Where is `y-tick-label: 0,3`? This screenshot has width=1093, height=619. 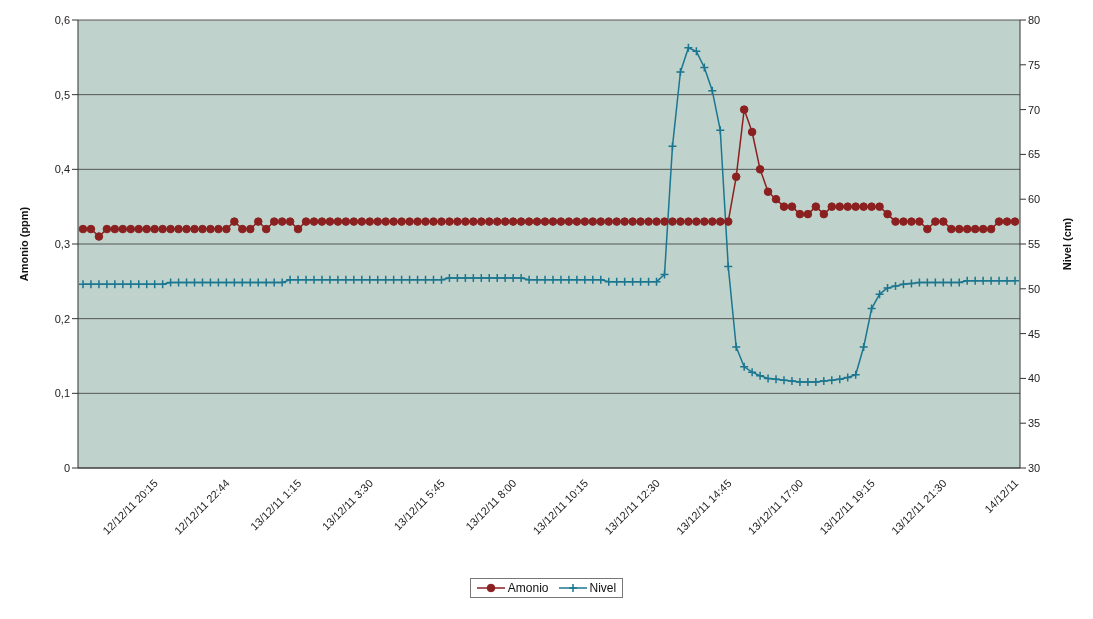
y-tick-label: 0,3 is located at coordinates (62, 243).